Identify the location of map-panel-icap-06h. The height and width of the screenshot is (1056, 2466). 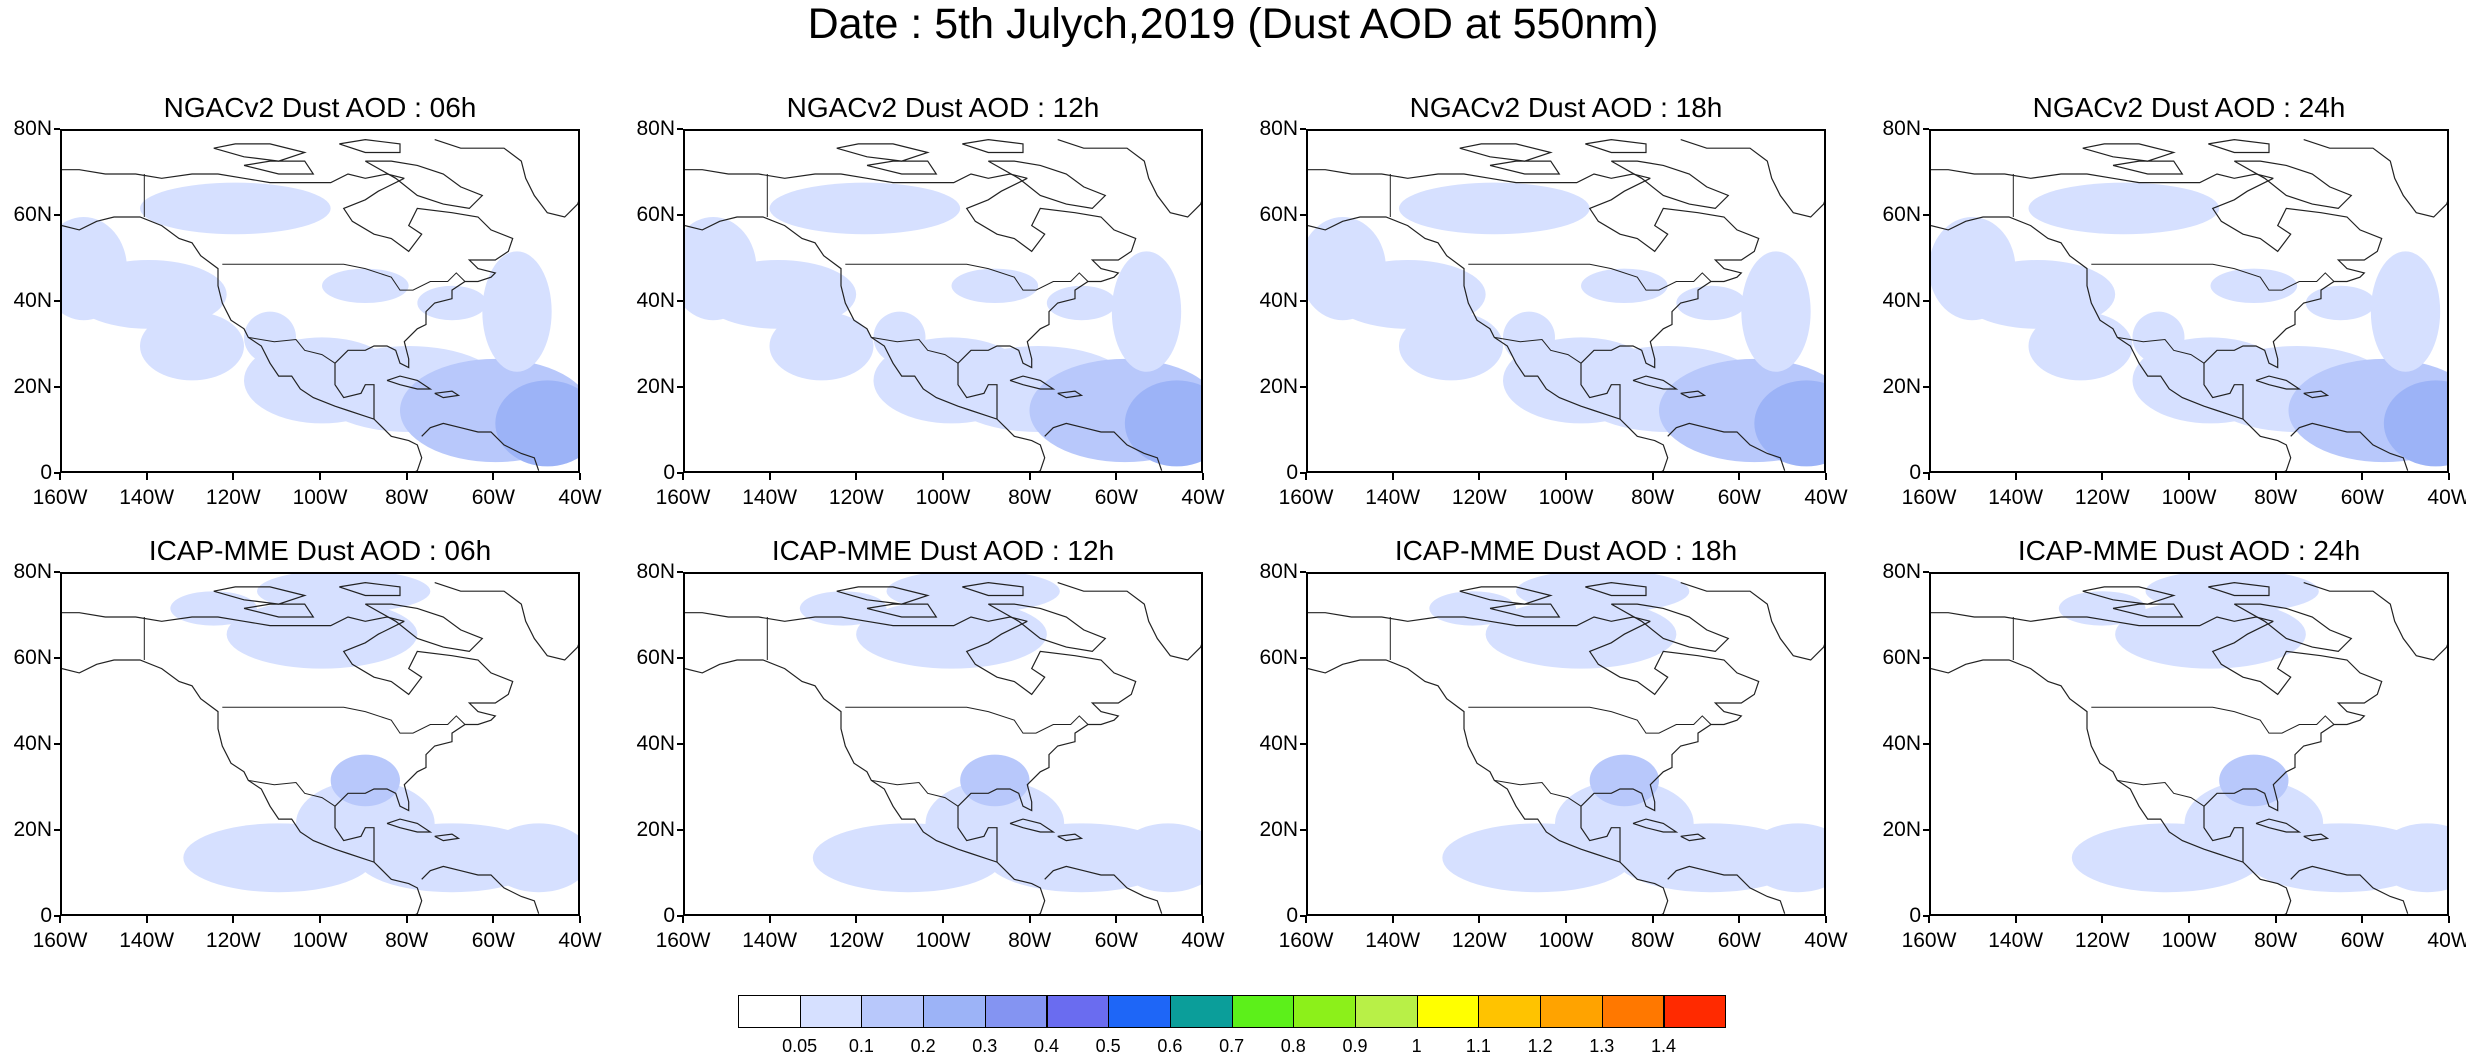
(320, 744).